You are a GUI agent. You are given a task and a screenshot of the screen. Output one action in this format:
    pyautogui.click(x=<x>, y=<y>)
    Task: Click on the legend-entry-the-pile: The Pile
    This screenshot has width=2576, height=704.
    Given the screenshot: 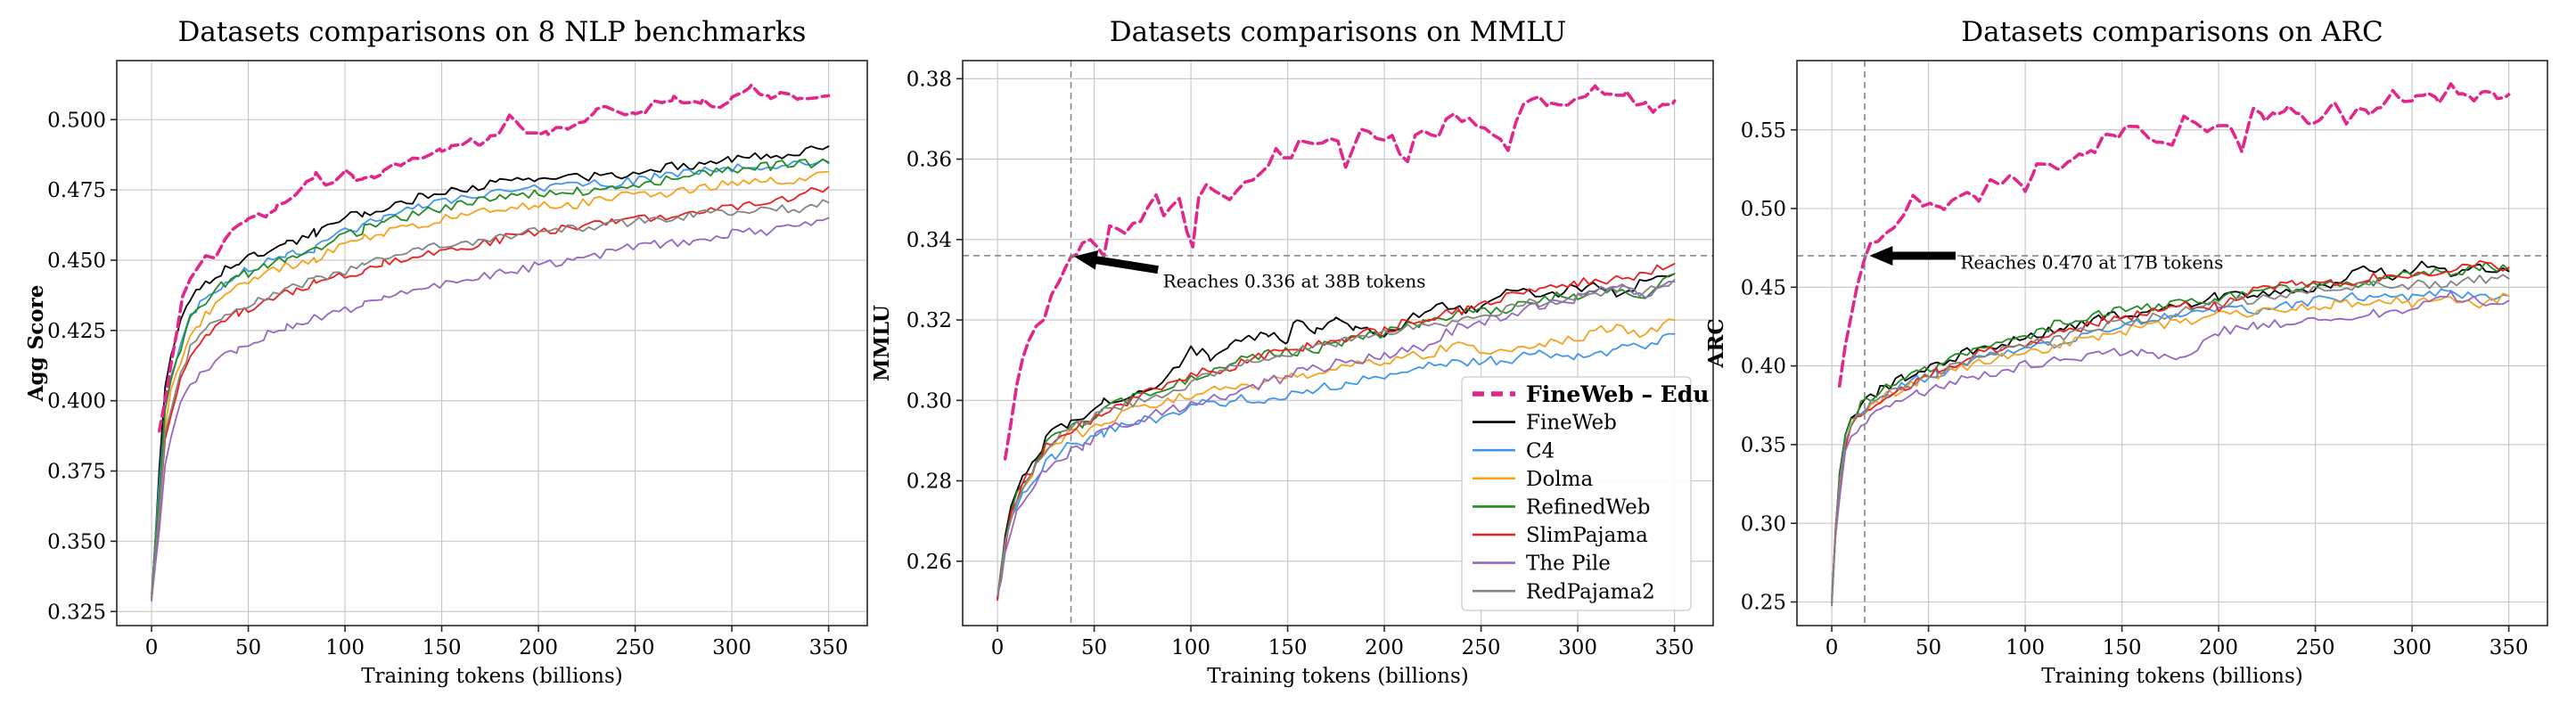 What is the action you would take?
    pyautogui.click(x=1568, y=564)
    